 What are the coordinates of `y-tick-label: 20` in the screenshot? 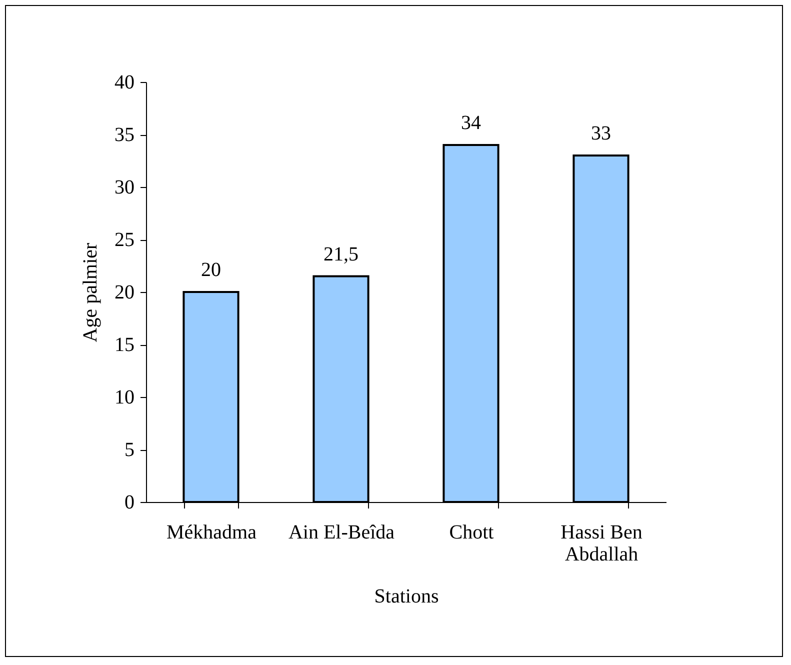 It's located at (124, 293).